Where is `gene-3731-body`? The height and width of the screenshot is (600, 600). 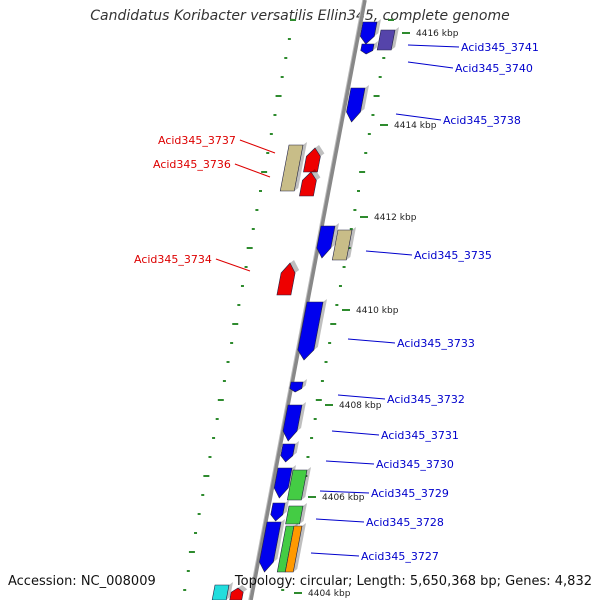
gene-3731-body is located at coordinates (292, 423).